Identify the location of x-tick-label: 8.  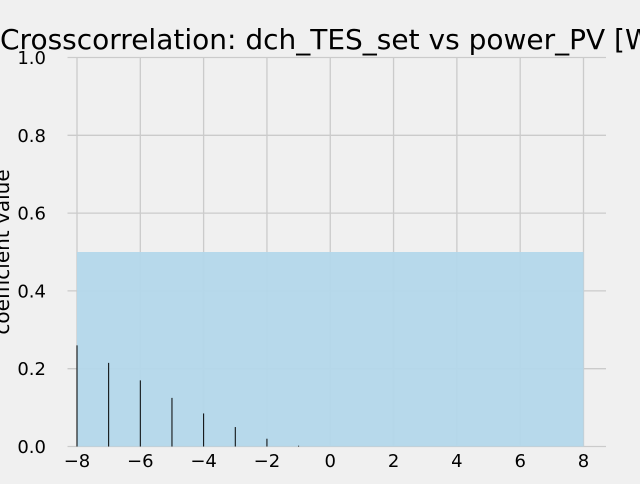
(583, 461).